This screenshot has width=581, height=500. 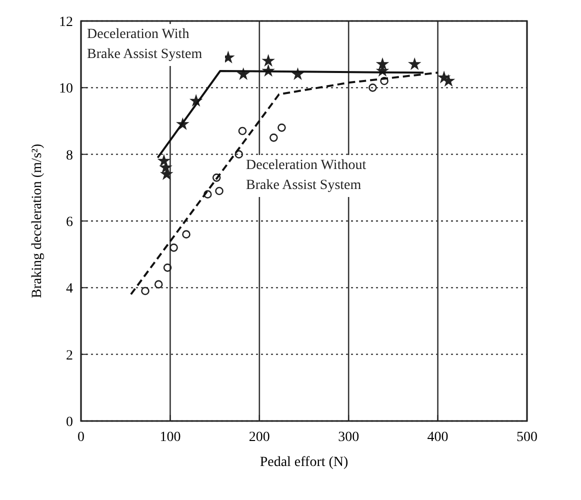 I want to click on x-tick-label: 0, so click(x=81, y=437).